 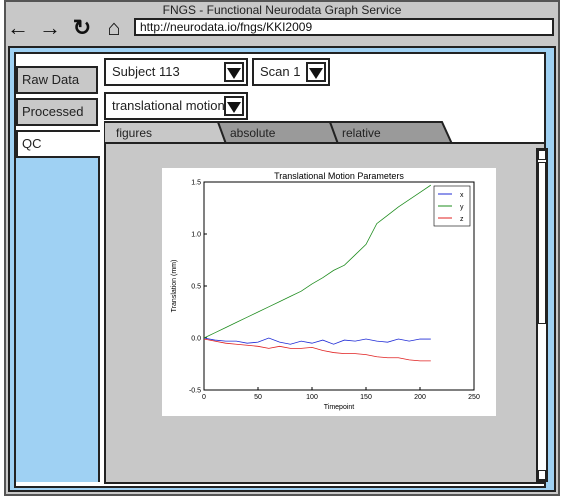 I want to click on sidebar-background, so click(x=58, y=320).